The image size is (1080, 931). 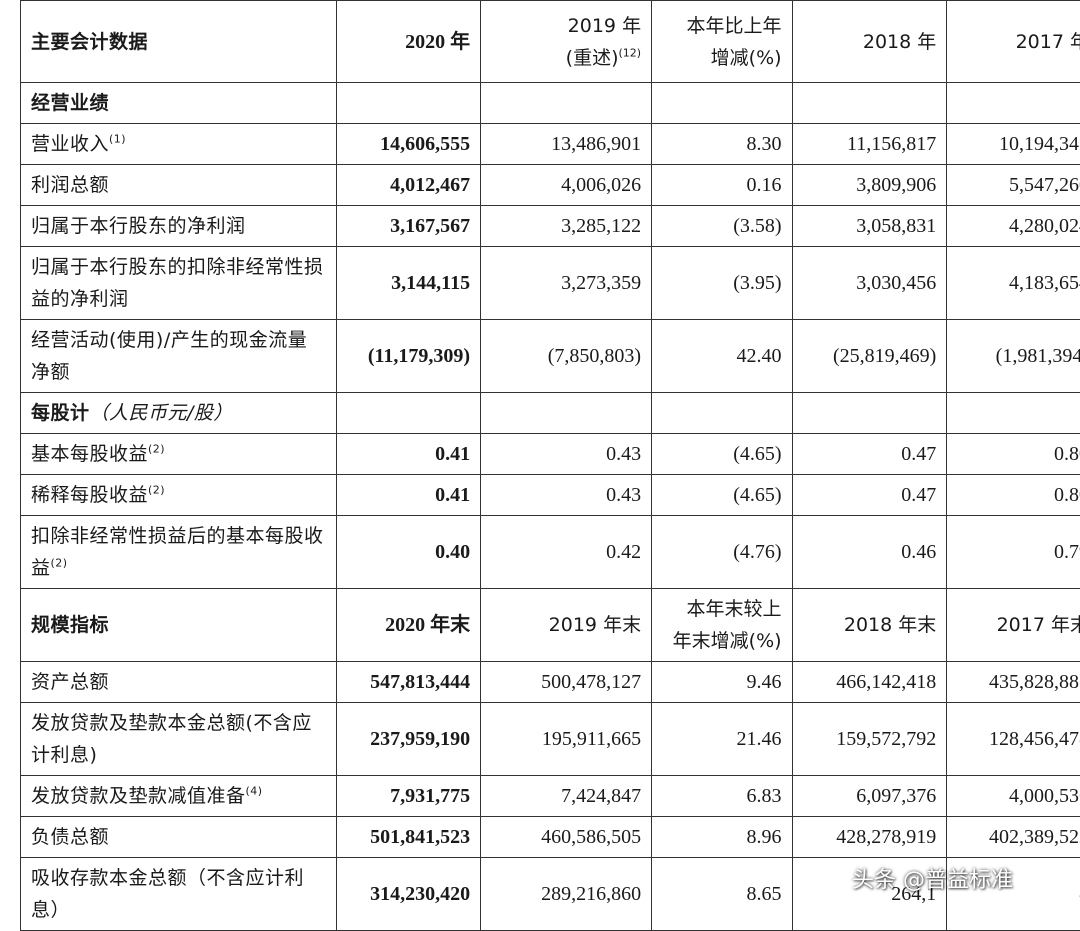 I want to click on row-label: 经营活动(使用)/产生的现金流量净额, so click(x=179, y=356).